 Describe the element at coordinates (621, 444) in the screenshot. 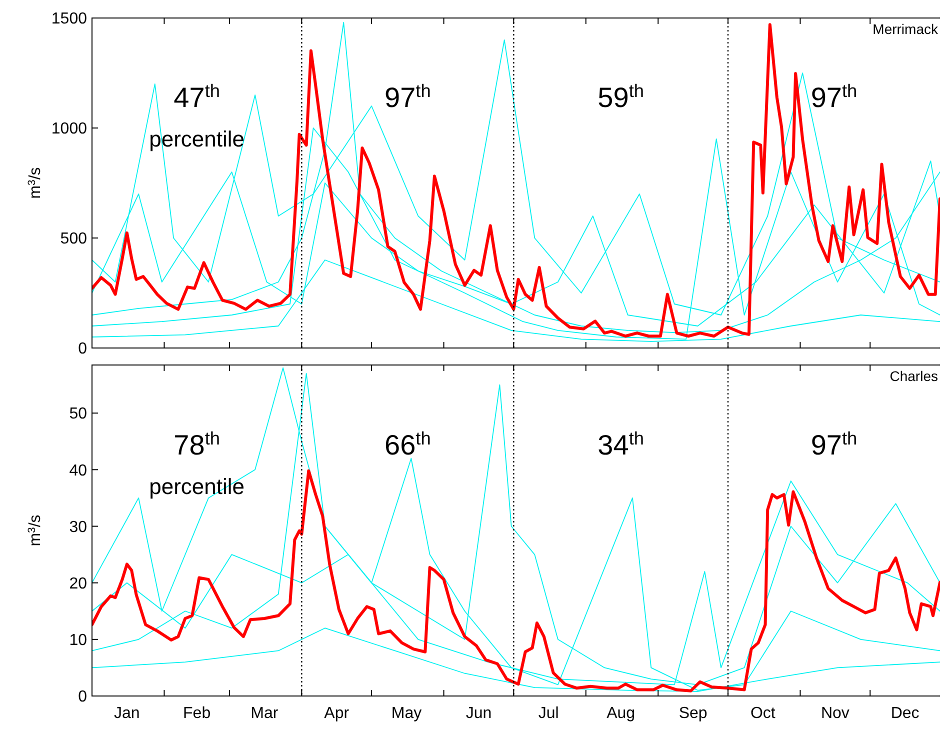

I see `annotation: 34$^{th}$` at that location.